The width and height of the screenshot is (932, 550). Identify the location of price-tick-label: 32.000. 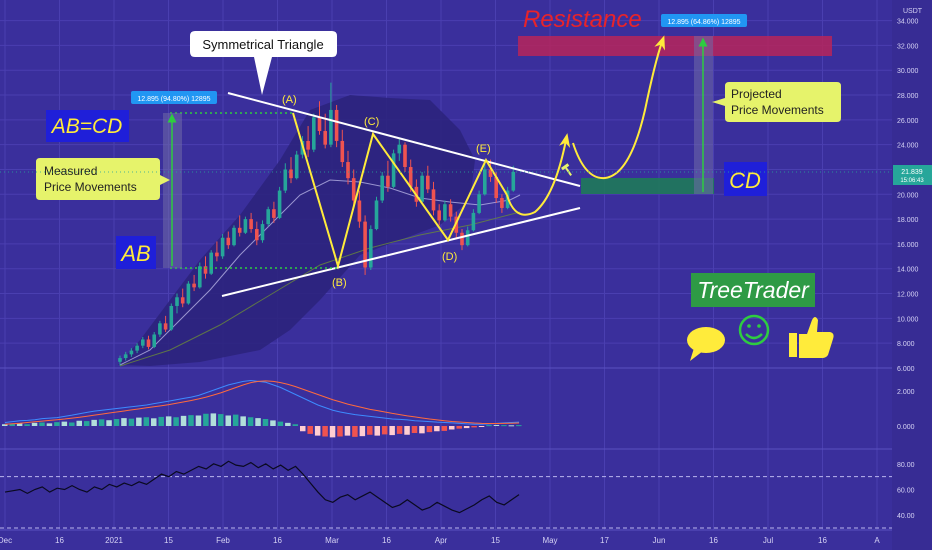
(908, 46).